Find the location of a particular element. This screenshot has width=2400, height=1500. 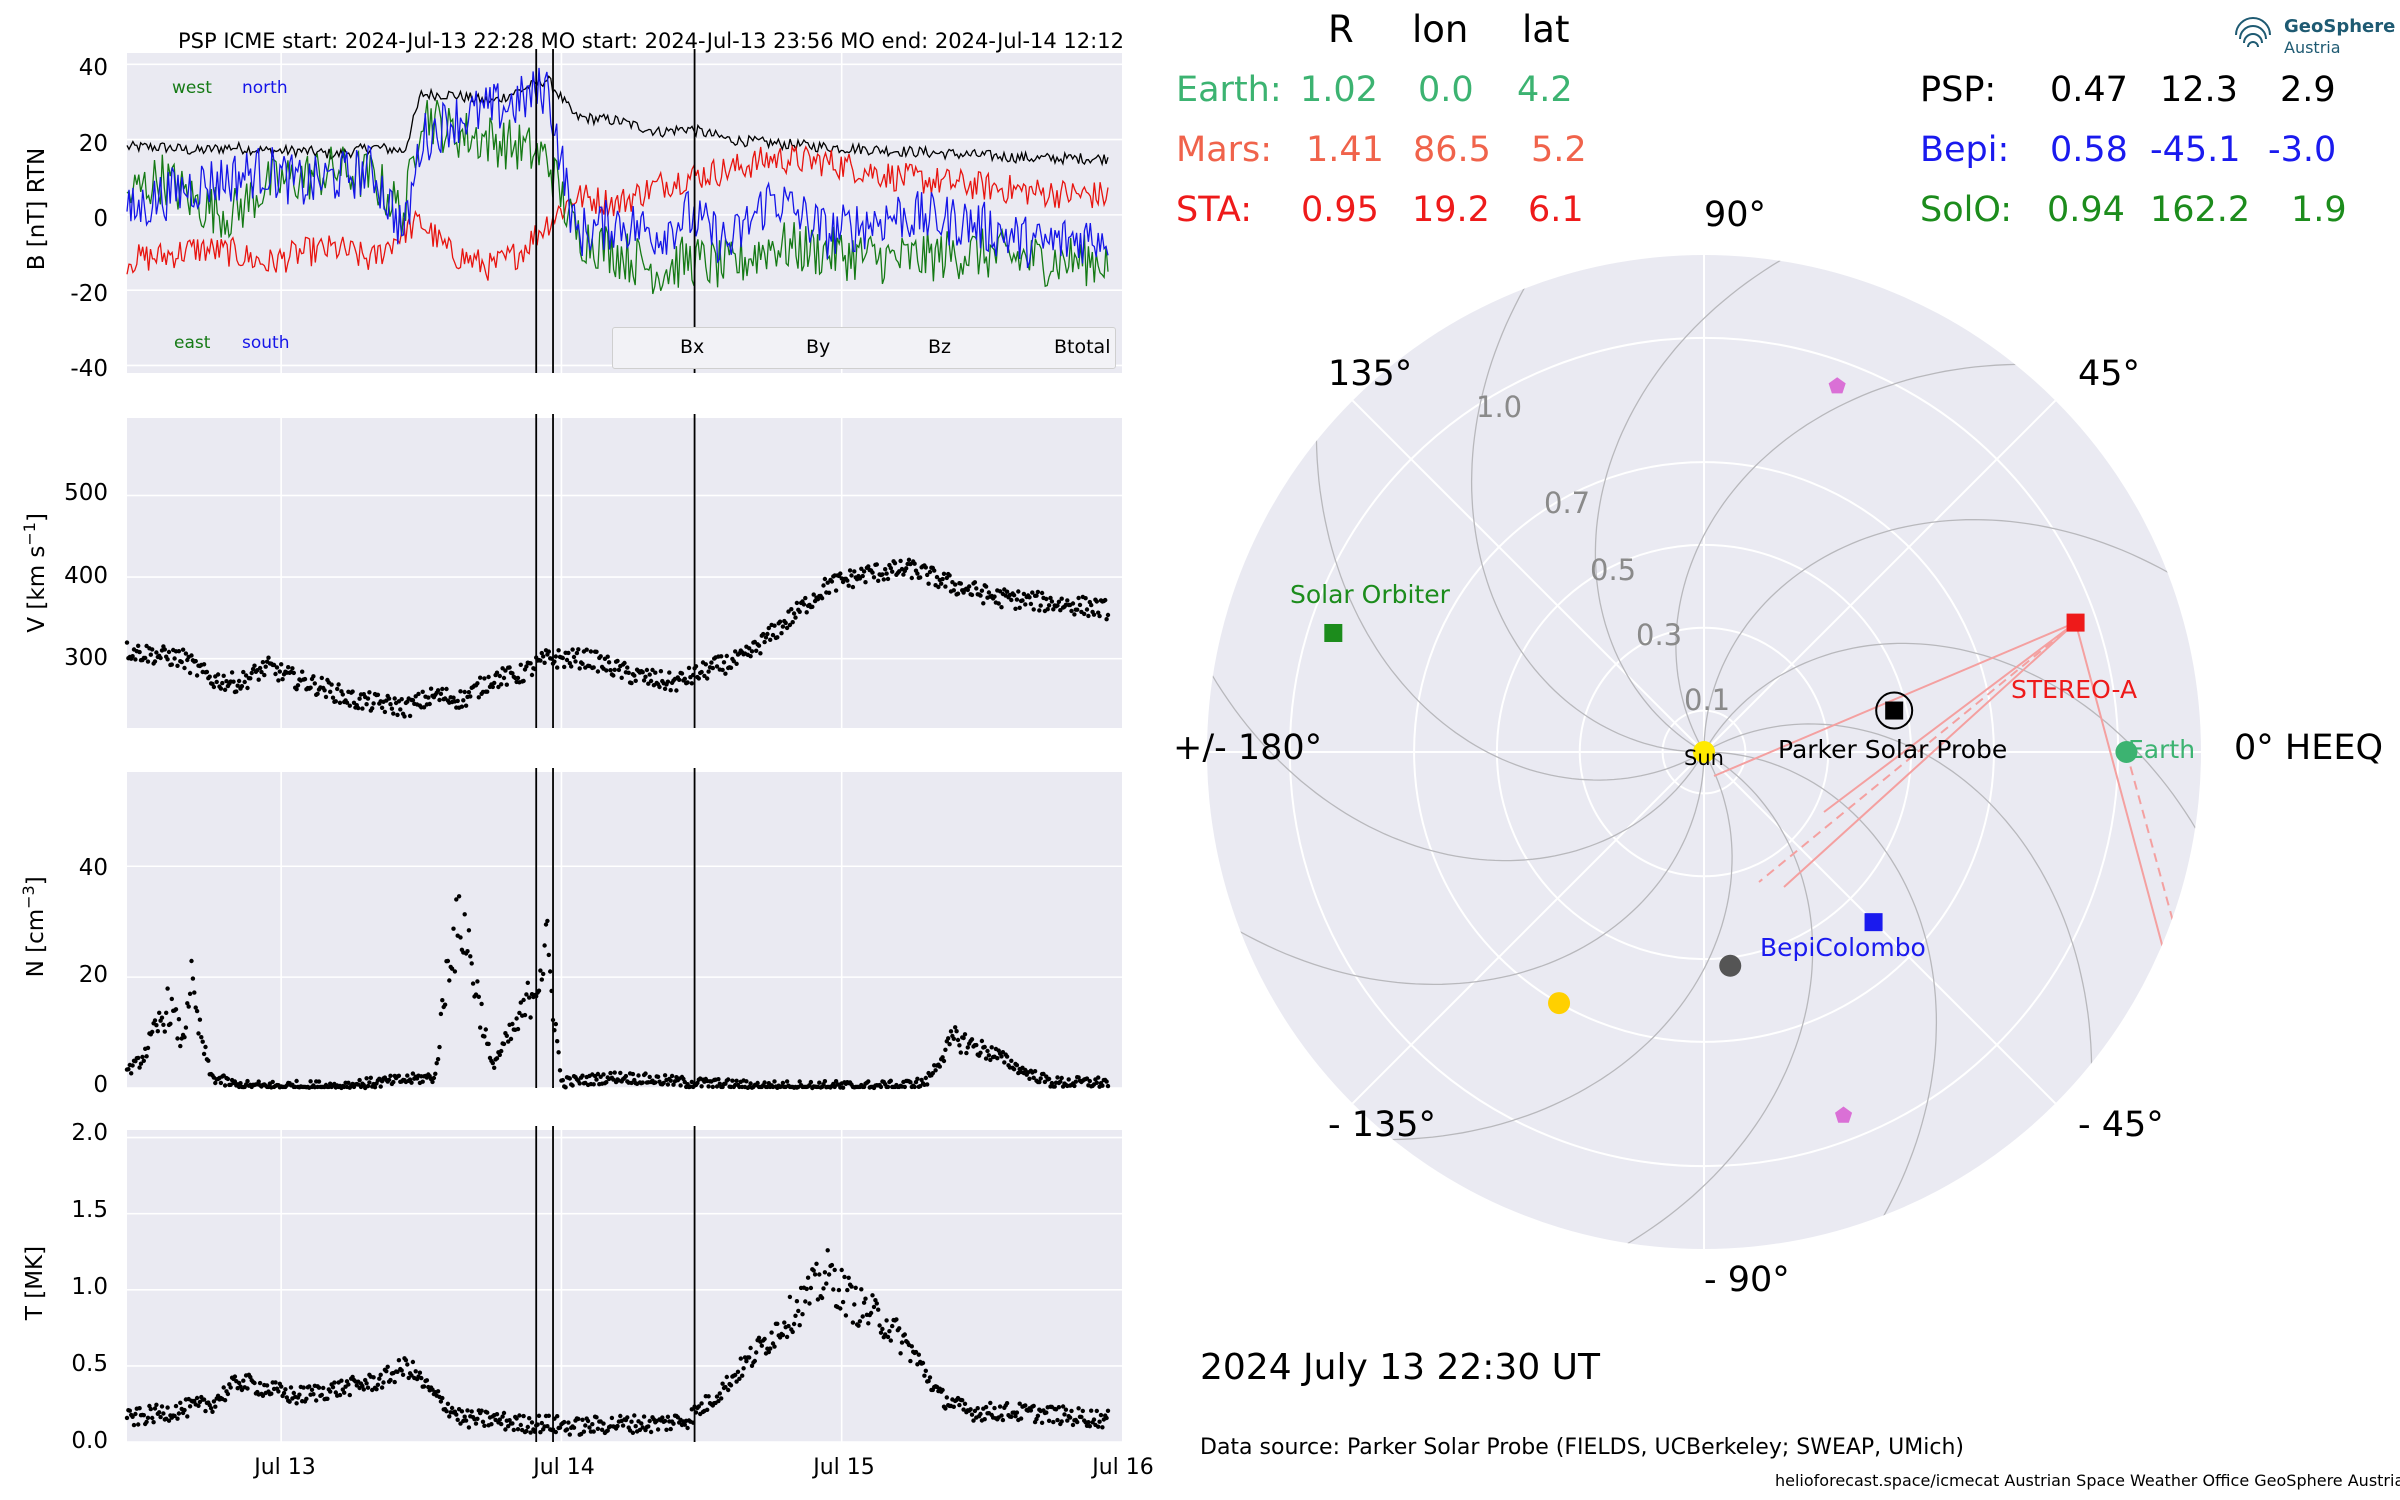

ytick-t: 0.0 is located at coordinates (89, 1441).